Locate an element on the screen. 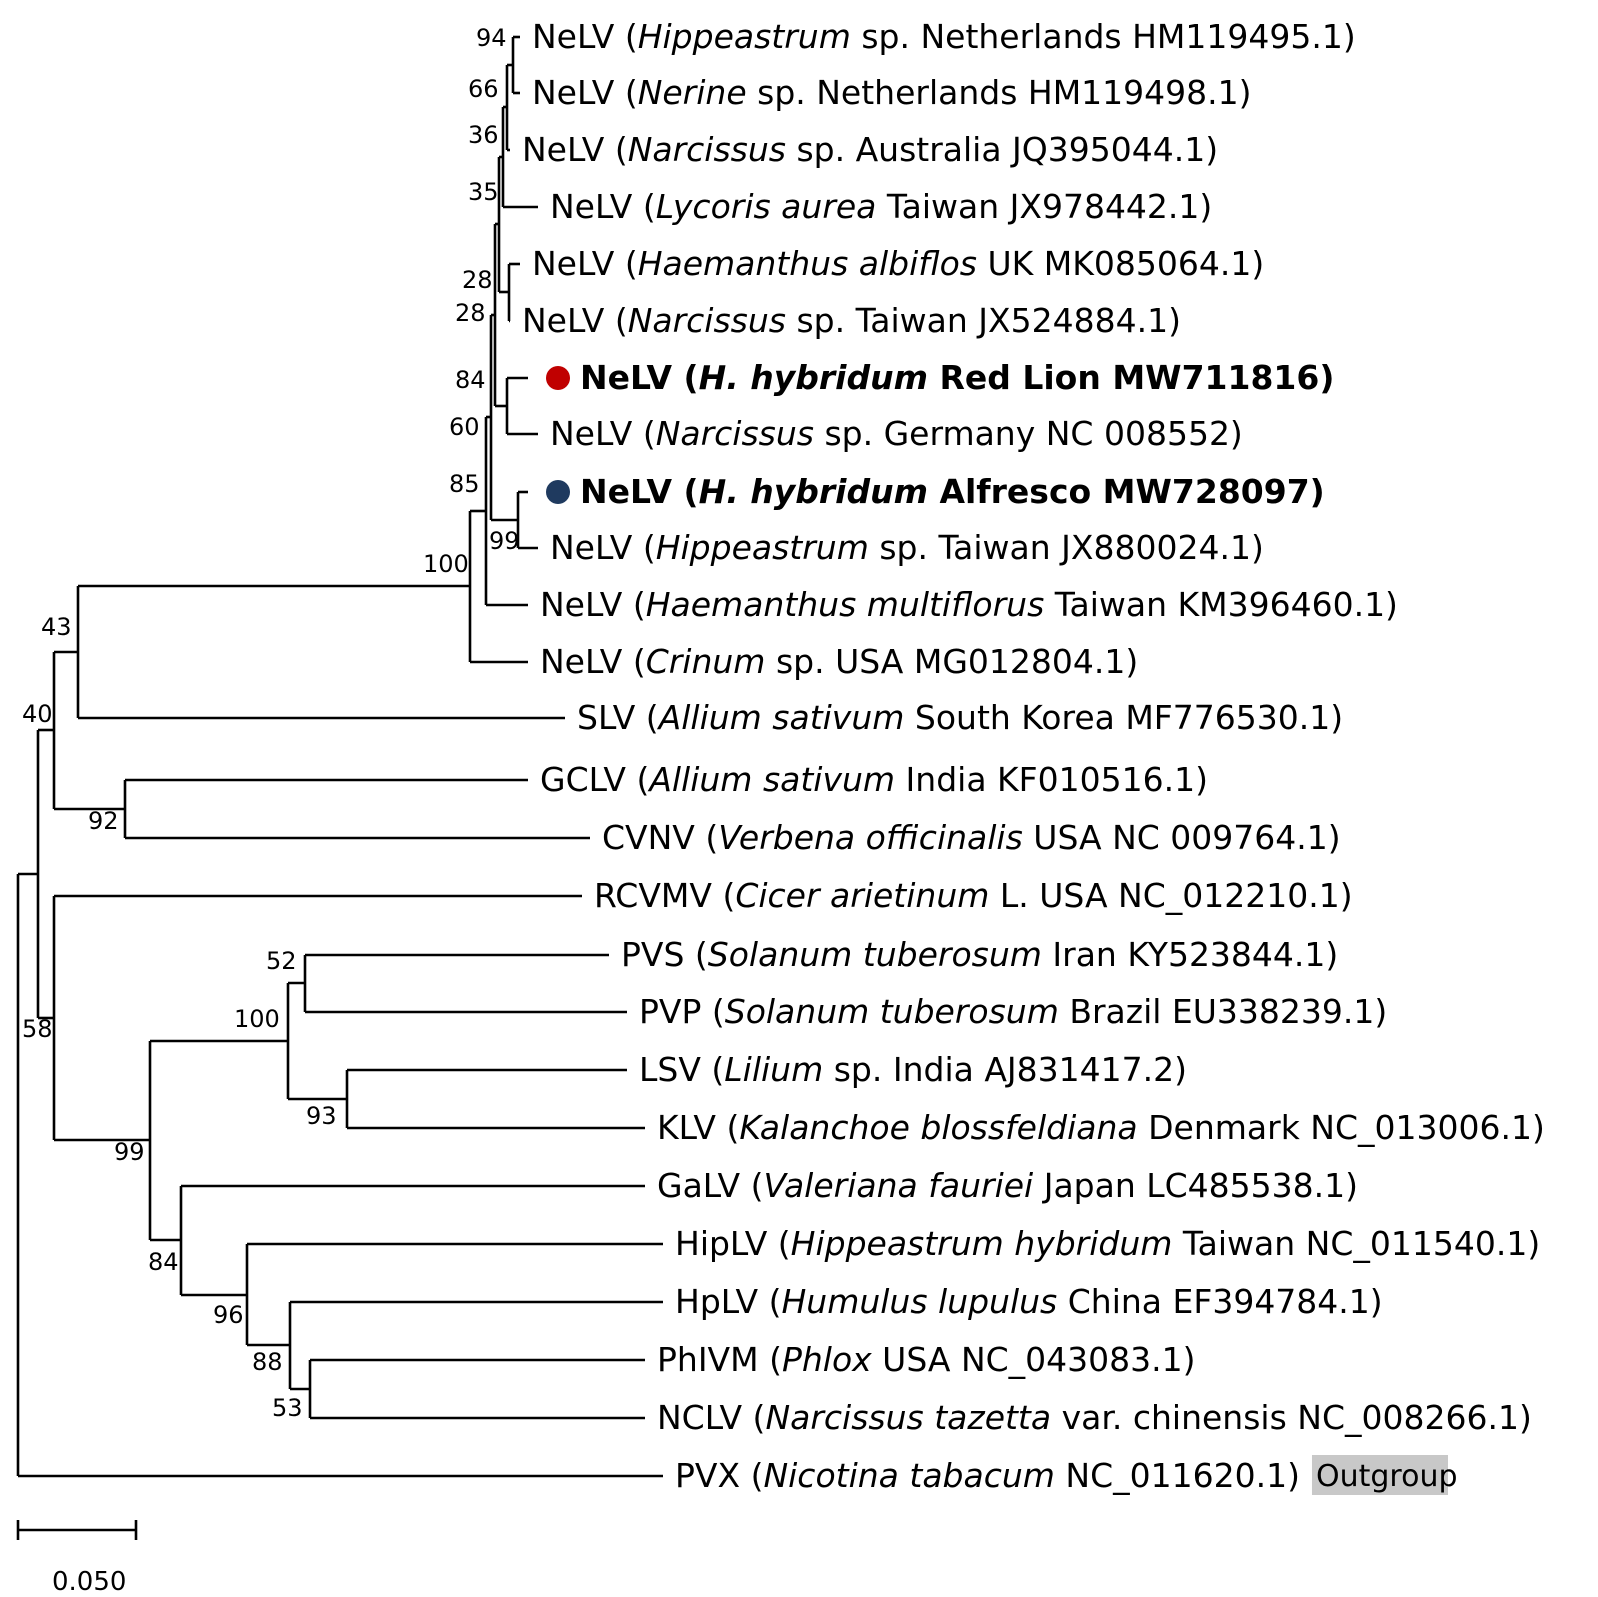 The image size is (1598, 1597). taxon-label: PhIVM (Phlox USA NC_043083.1) is located at coordinates (926, 1359).